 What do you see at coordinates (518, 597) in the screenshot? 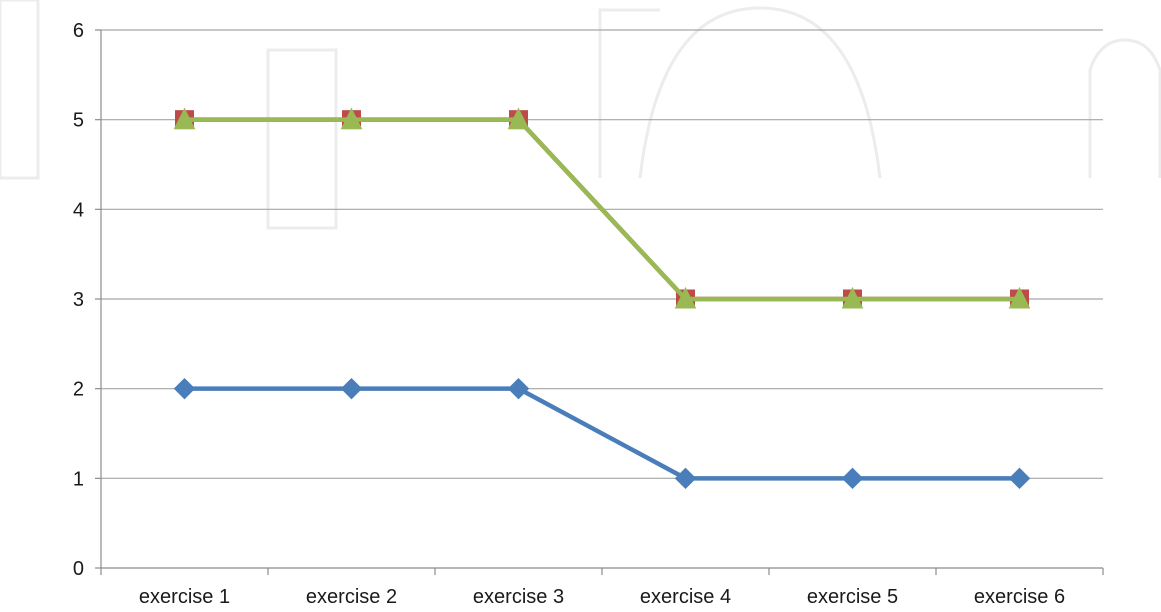
I see `x-tick-label: exercise 3` at bounding box center [518, 597].